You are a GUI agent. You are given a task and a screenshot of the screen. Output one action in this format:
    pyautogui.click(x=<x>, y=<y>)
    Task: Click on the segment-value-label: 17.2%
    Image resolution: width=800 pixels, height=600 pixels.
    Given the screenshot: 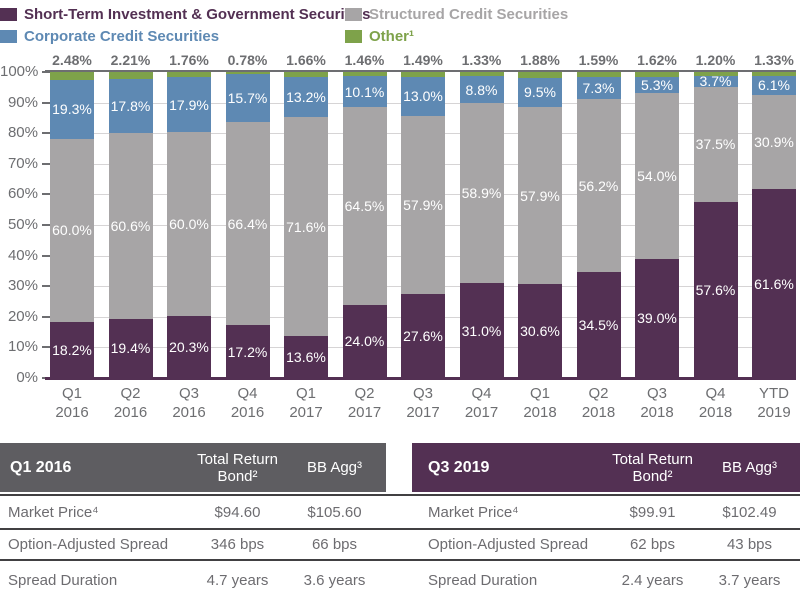 What is the action you would take?
    pyautogui.click(x=247, y=351)
    